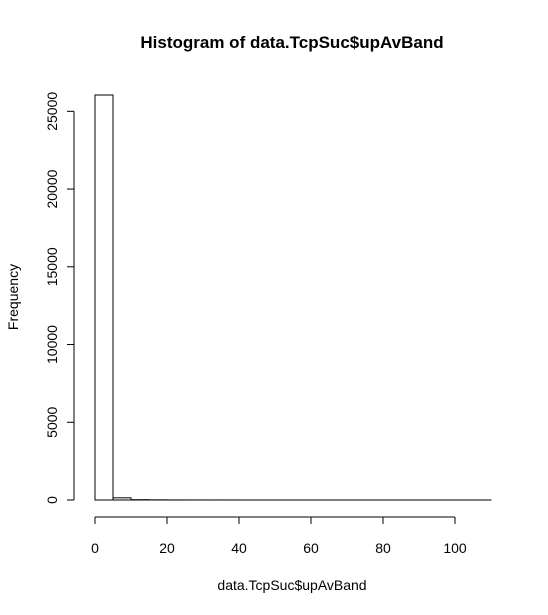 The height and width of the screenshot is (615, 548). What do you see at coordinates (52, 344) in the screenshot?
I see `y-tick-label-10000: 10000` at bounding box center [52, 344].